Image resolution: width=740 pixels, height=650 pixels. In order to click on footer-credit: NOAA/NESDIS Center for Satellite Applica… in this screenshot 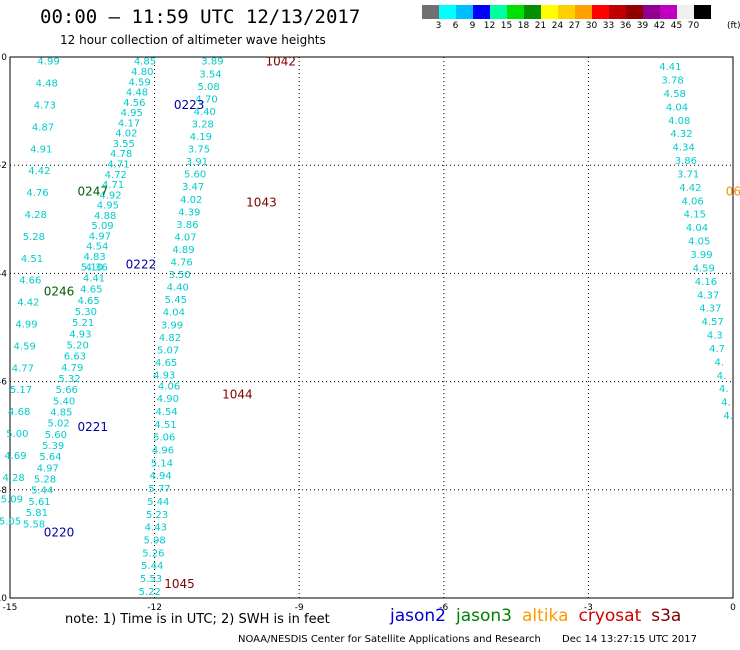, I will do `click(389, 639)`.